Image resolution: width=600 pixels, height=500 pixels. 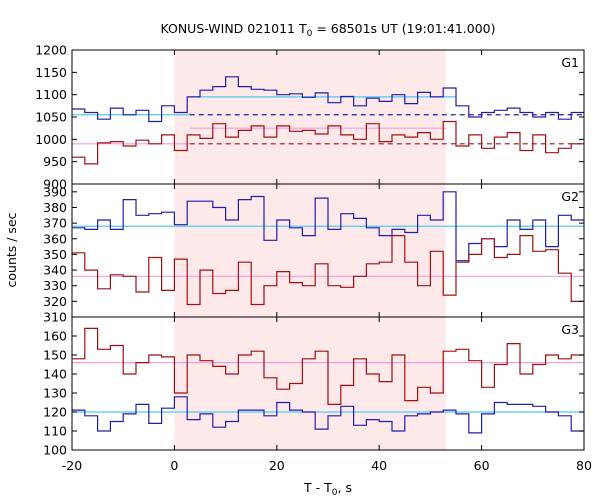 I want to click on g3-ytick-label: 130, so click(x=55, y=393).